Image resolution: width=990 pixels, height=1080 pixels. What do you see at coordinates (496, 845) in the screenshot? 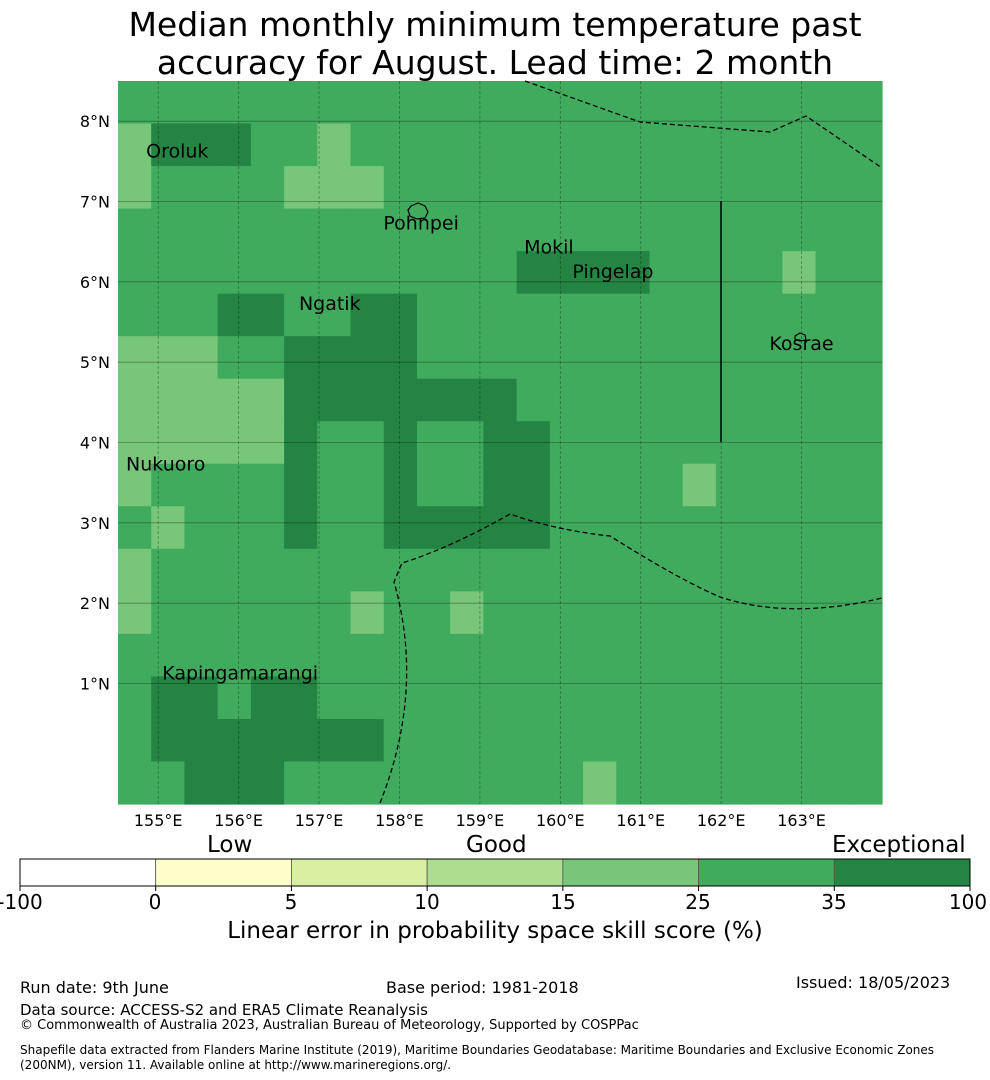
I see `legend-good: Good` at bounding box center [496, 845].